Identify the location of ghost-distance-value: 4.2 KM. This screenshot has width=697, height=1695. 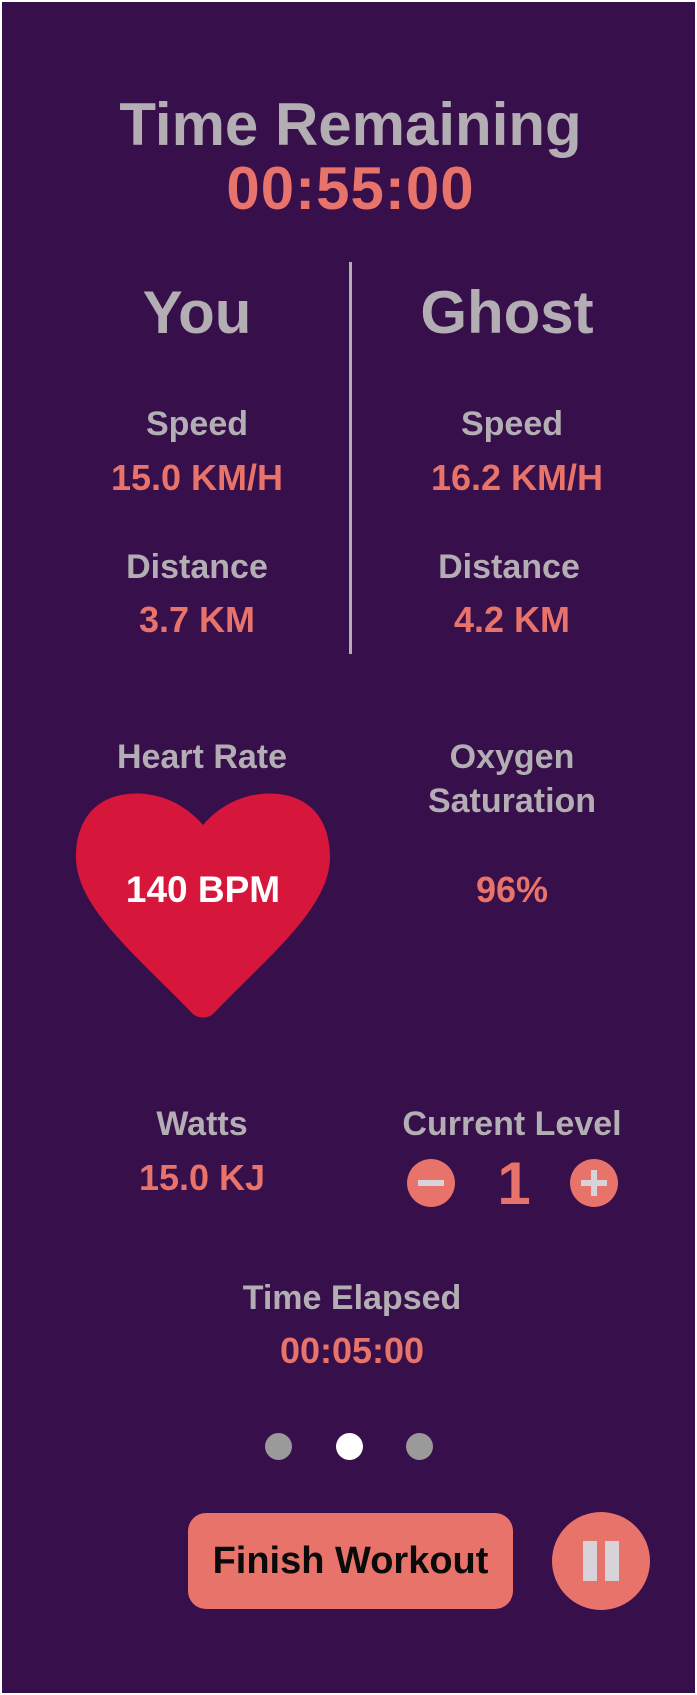
(512, 619).